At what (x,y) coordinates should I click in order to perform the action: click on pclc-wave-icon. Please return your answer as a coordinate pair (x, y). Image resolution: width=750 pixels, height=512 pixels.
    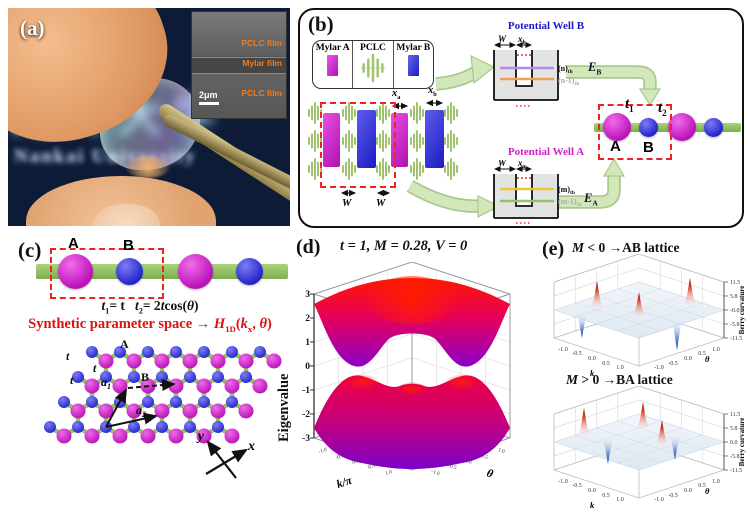
    Looking at the image, I should click on (372, 68).